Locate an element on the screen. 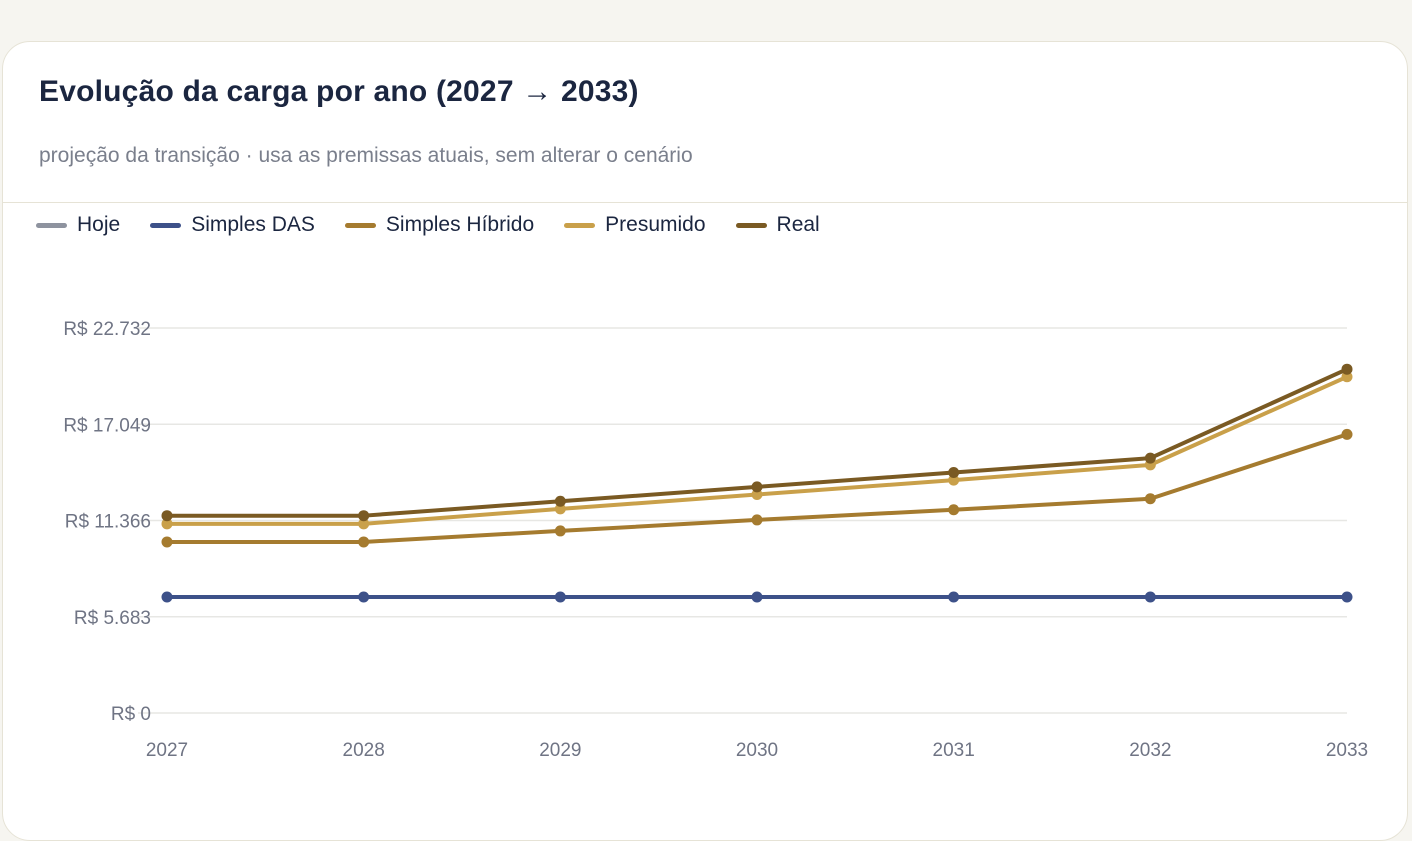 The image size is (1412, 841). x-tick-label: 2030 is located at coordinates (757, 750).